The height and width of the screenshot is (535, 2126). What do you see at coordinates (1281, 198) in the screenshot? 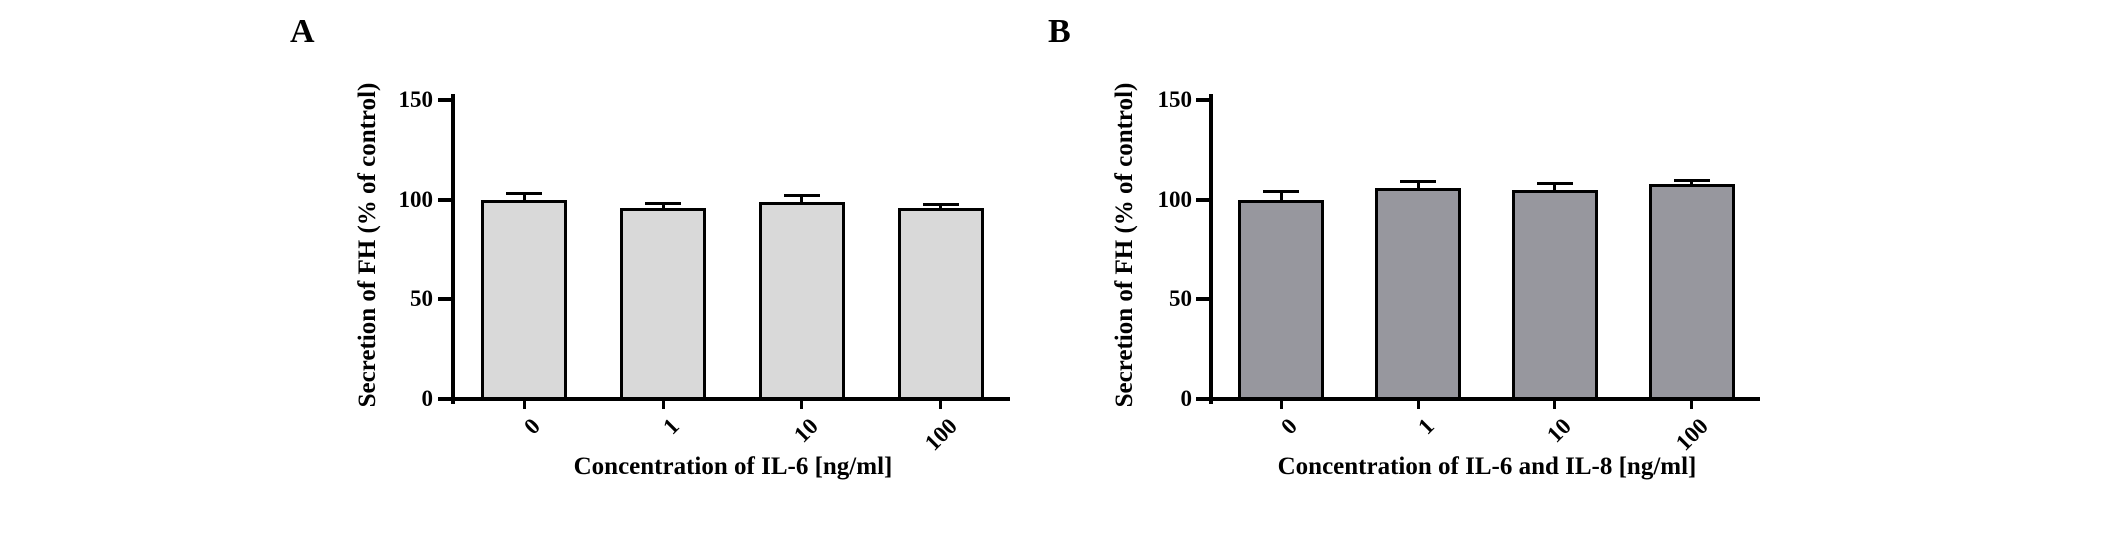
I see `error-bar-stem` at bounding box center [1281, 198].